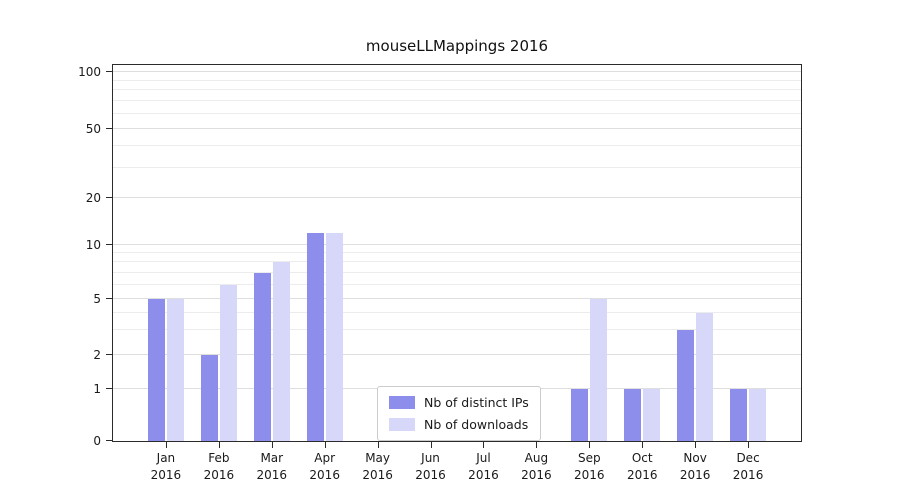 This screenshot has width=900, height=500. I want to click on x-tick-label: Sep 2016, so click(589, 467).